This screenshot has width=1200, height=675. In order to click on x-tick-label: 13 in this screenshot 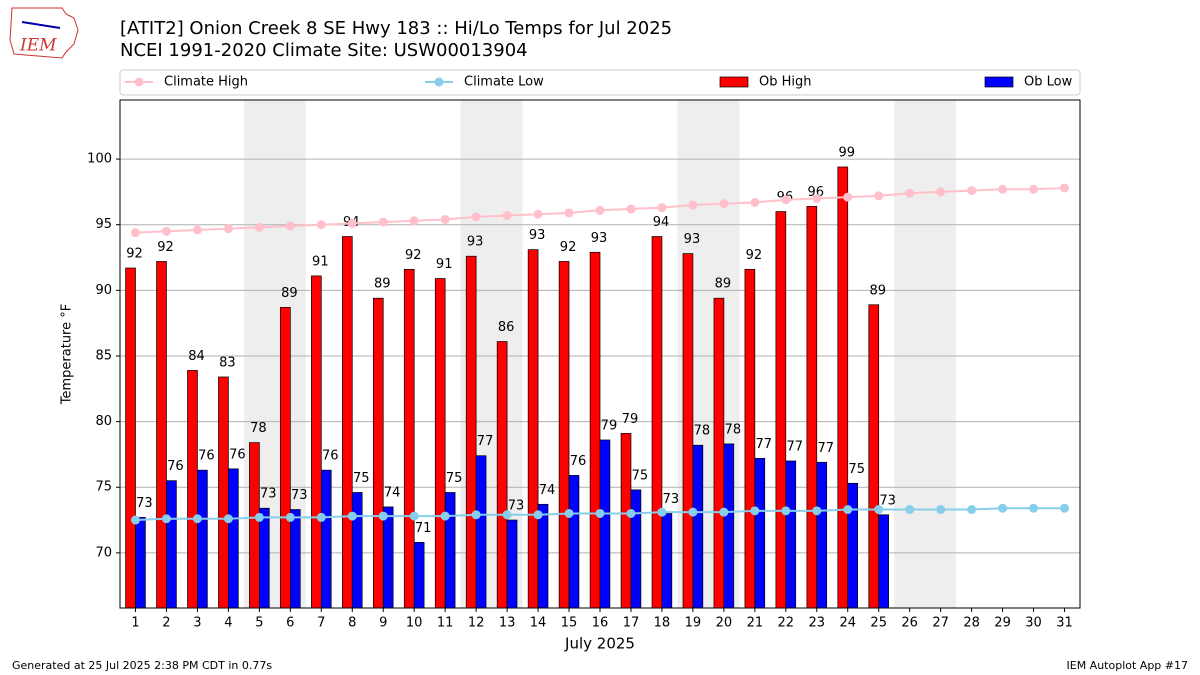, I will do `click(507, 623)`.